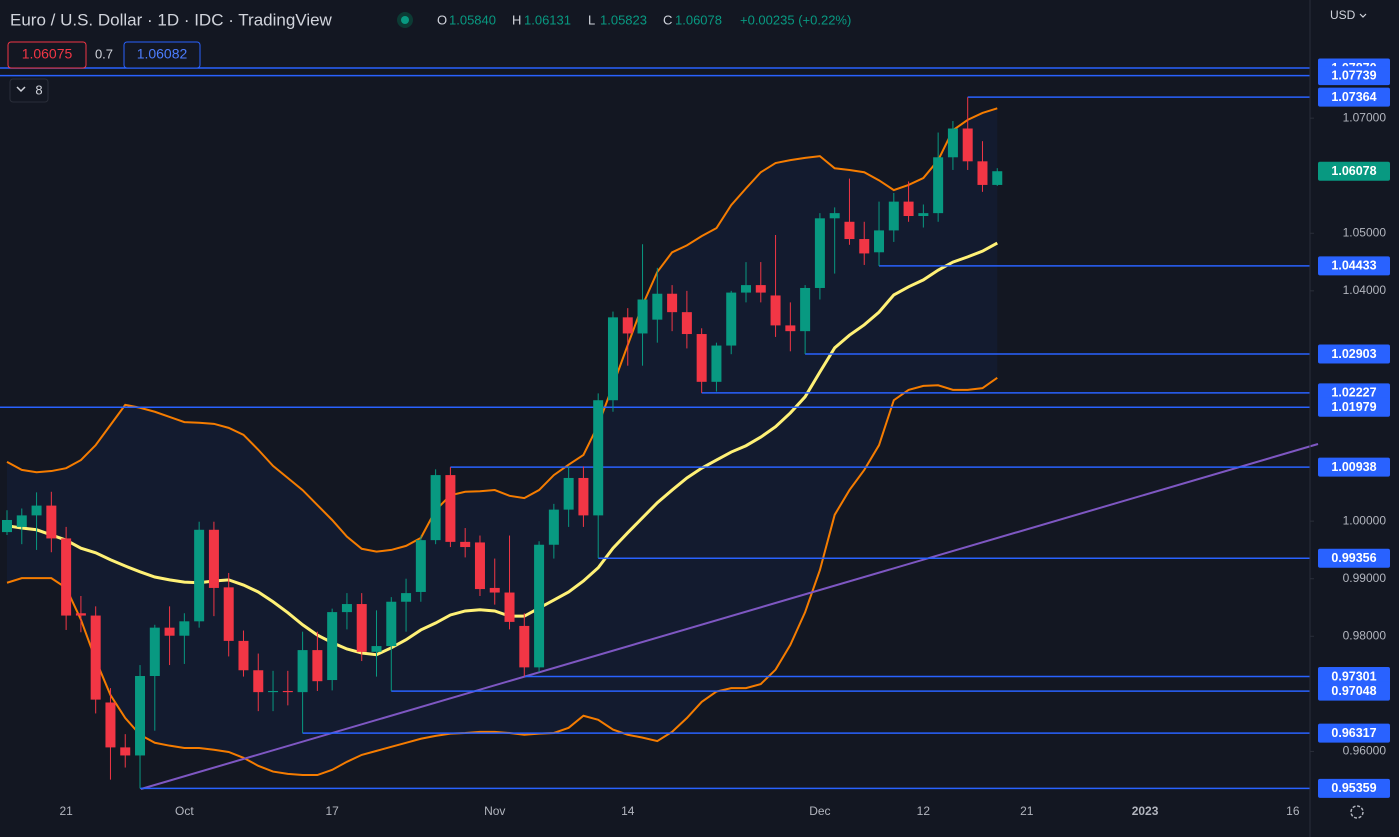  Describe the element at coordinates (1353, 75) in the screenshot. I see `level-label: 1.07739` at that location.